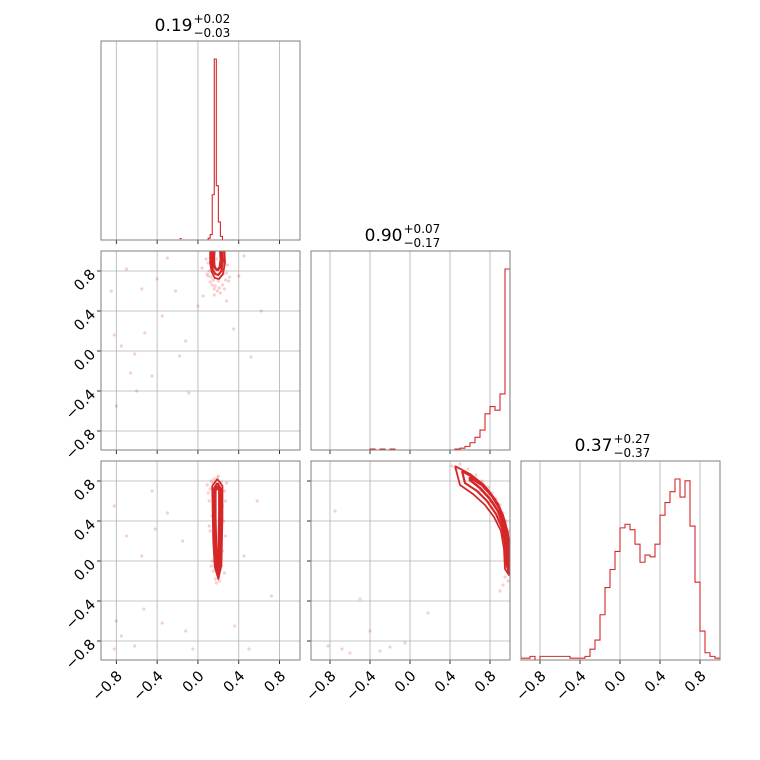 This screenshot has width=760, height=760. What do you see at coordinates (212, 33) in the screenshot?
I see `param-title-minus: −0.03` at bounding box center [212, 33].